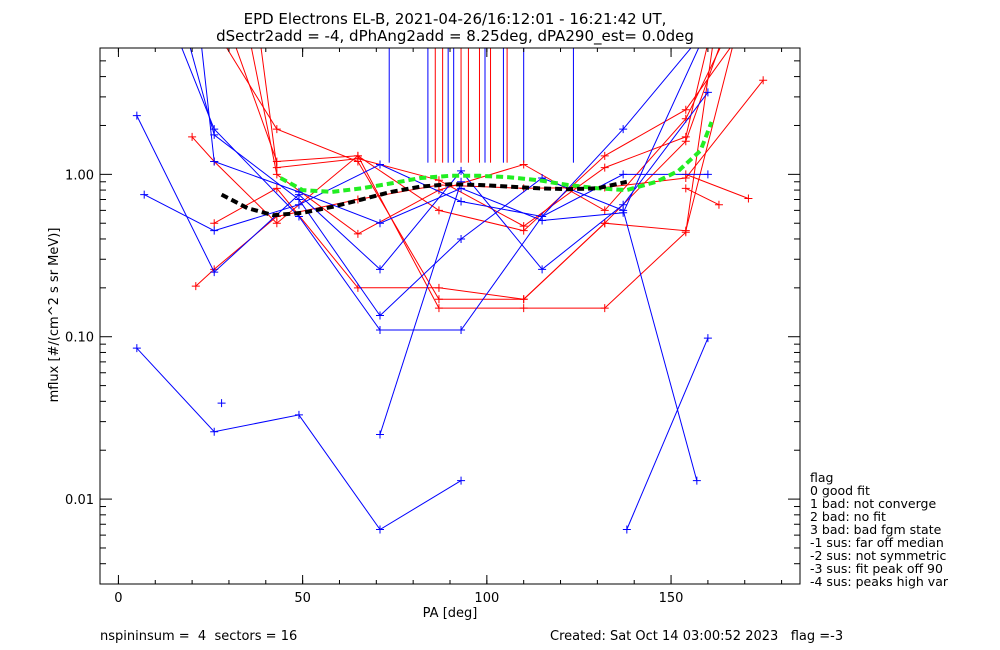 This screenshot has height=650, width=1000. What do you see at coordinates (450, 613) in the screenshot?
I see `x-axis-label: PA [deg]` at bounding box center [450, 613].